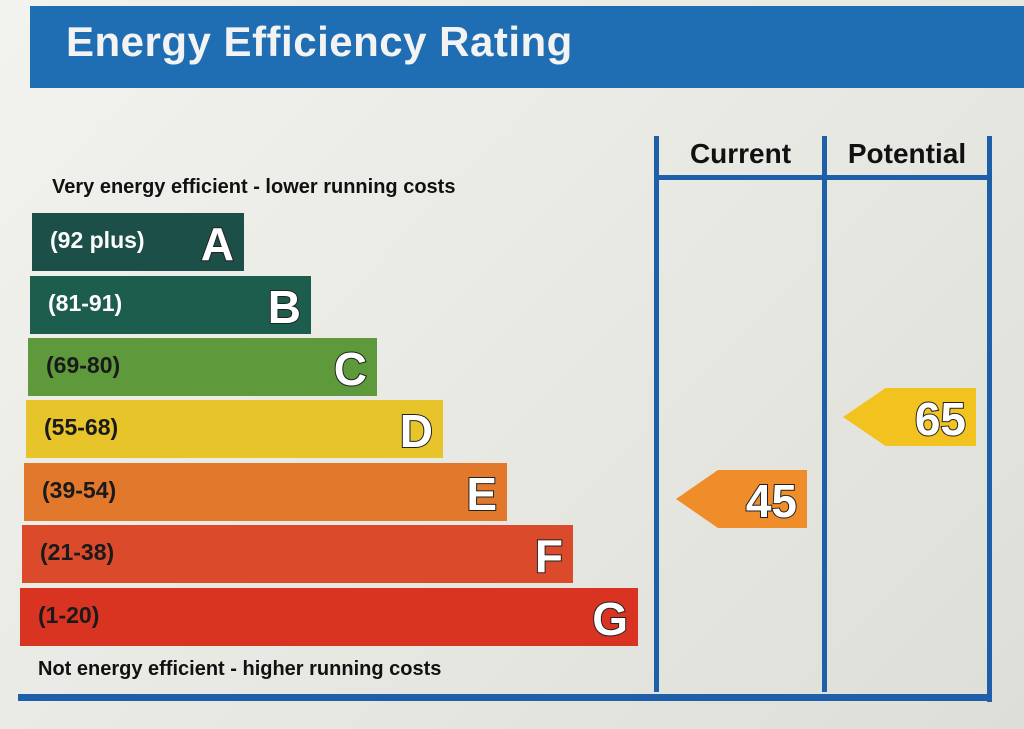 This screenshot has height=729, width=1024. What do you see at coordinates (329, 617) in the screenshot?
I see `band-g: (1-20) G` at bounding box center [329, 617].